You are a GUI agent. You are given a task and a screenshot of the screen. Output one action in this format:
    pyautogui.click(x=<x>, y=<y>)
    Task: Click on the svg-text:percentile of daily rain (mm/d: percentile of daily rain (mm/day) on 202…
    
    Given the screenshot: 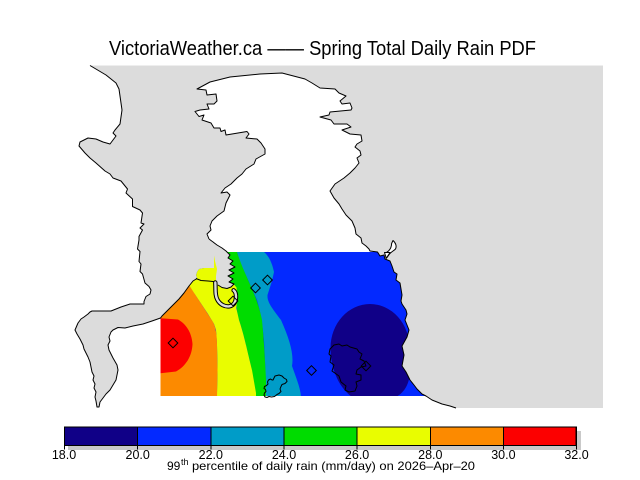 What is the action you would take?
    pyautogui.click(x=333, y=466)
    